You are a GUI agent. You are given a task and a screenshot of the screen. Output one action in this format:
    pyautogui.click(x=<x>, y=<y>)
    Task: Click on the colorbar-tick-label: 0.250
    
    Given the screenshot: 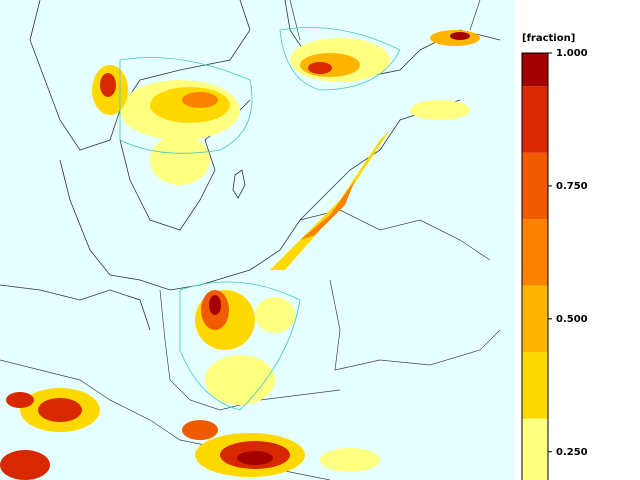 What is the action you would take?
    pyautogui.click(x=572, y=452)
    